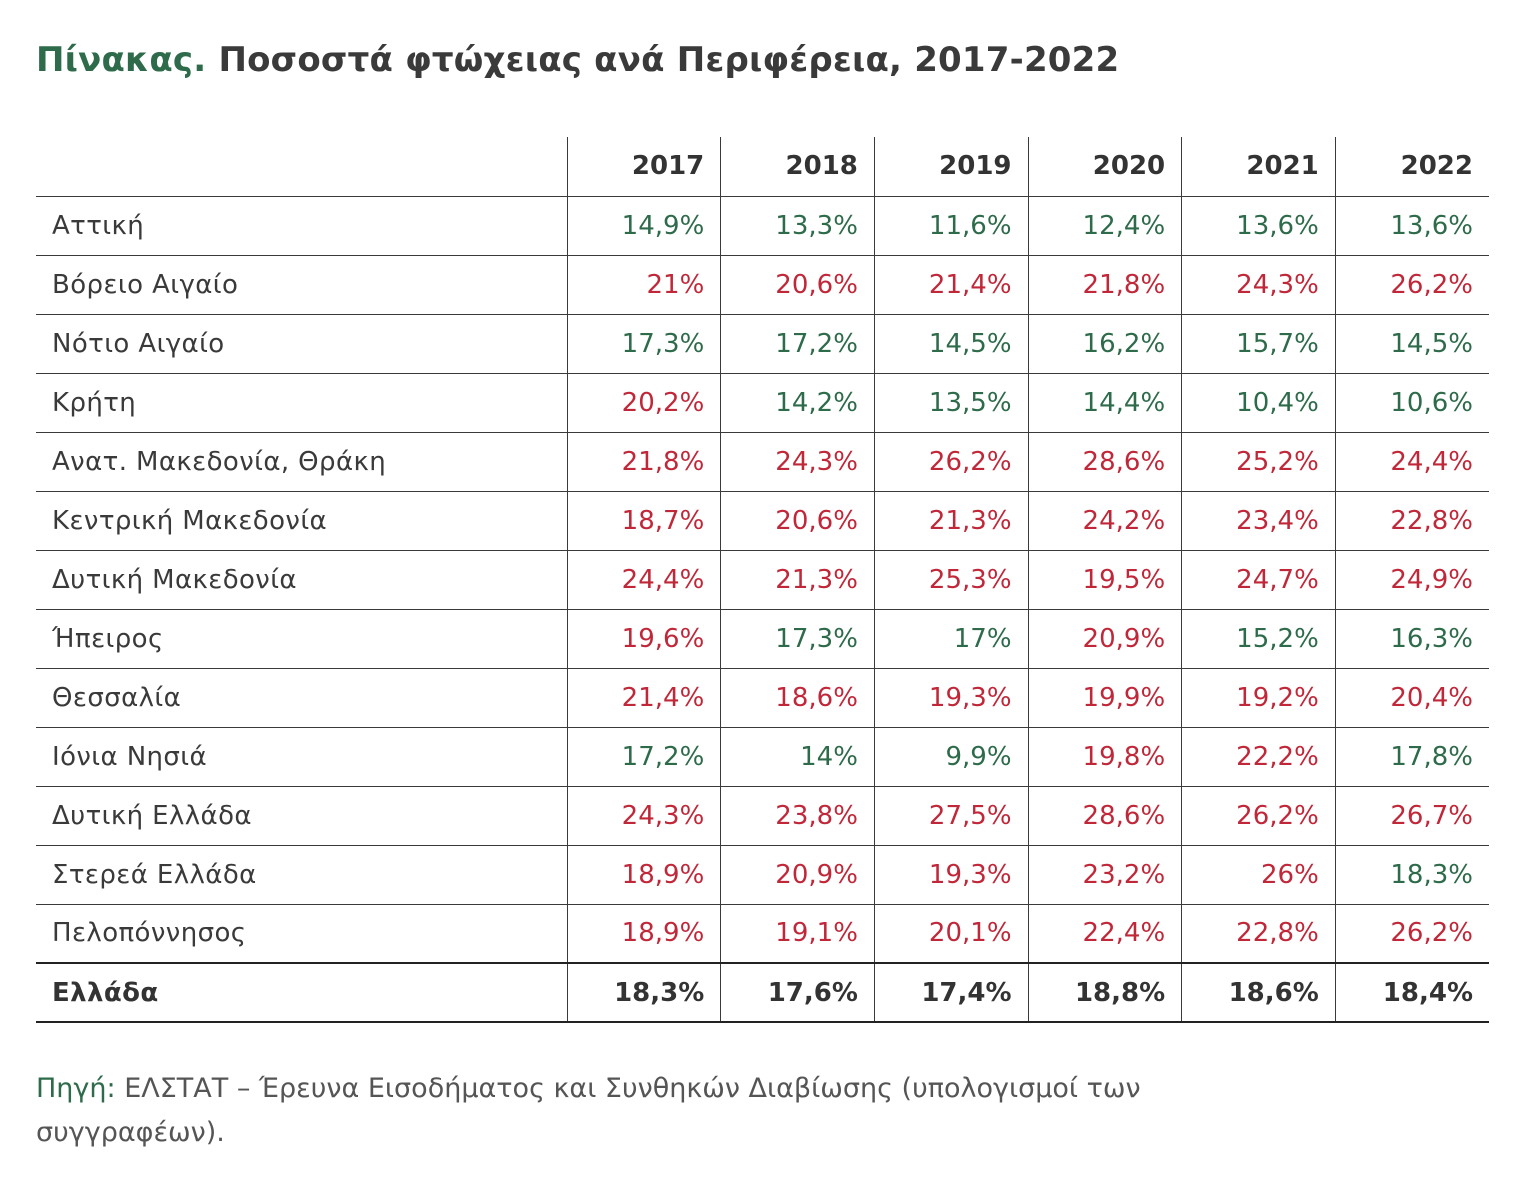 The image size is (1536, 1197). What do you see at coordinates (1411, 639) in the screenshot?
I see `poverty-rate-cell: 16,3%` at bounding box center [1411, 639].